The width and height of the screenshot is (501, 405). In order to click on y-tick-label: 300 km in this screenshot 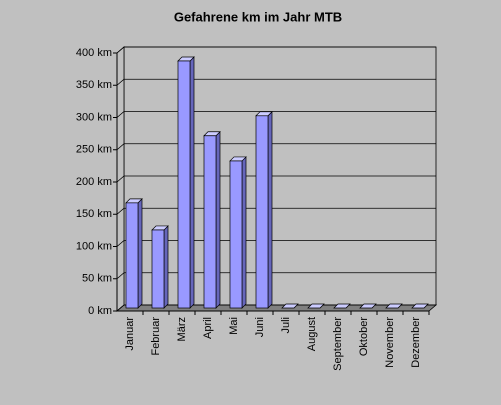, I will do `click(94, 117)`.